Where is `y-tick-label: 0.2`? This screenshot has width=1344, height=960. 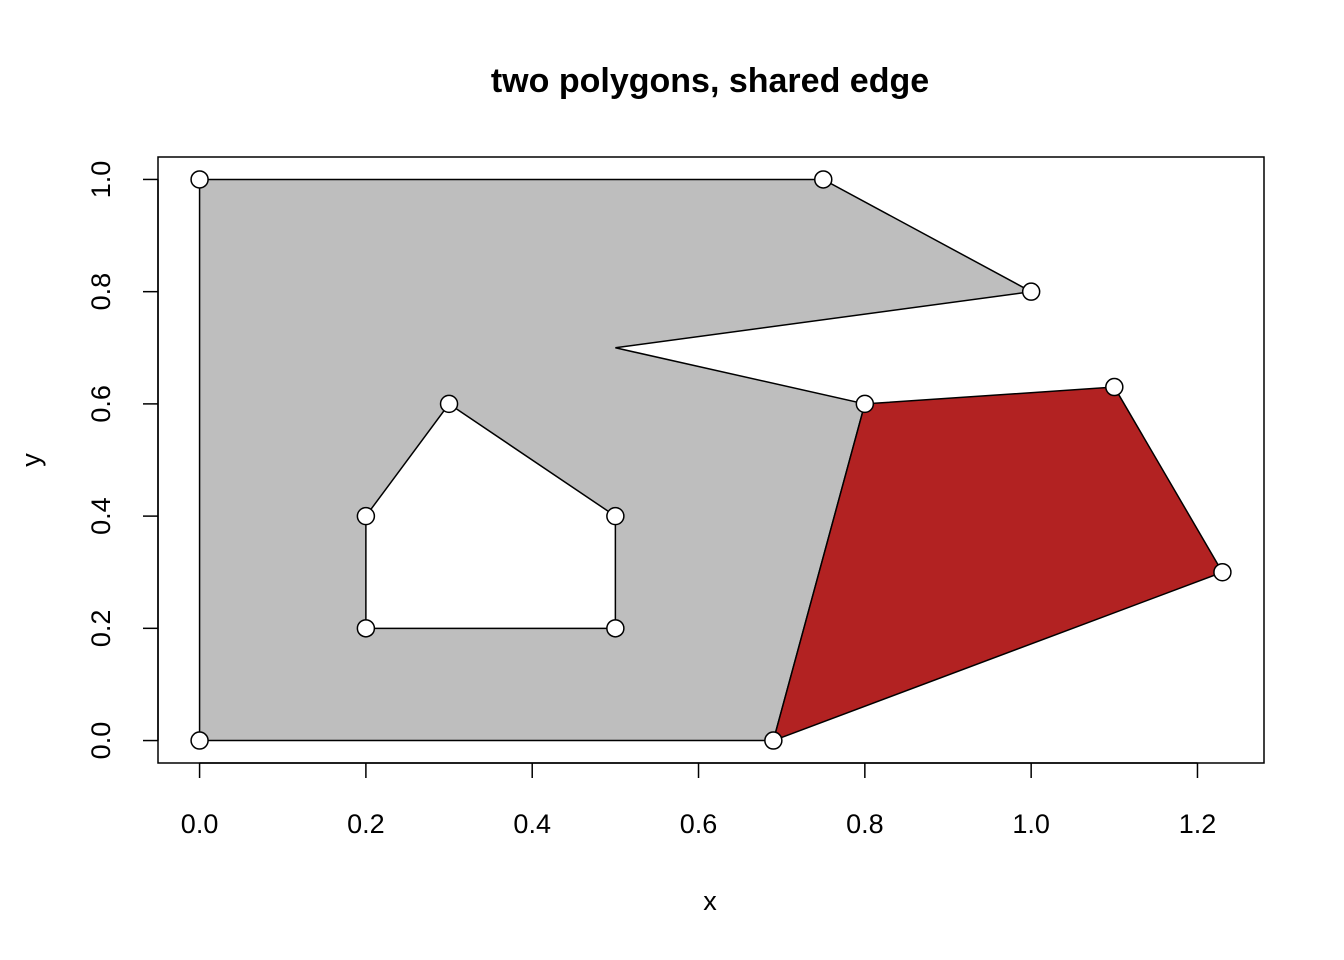
y-tick-label: 0.2 is located at coordinates (101, 629).